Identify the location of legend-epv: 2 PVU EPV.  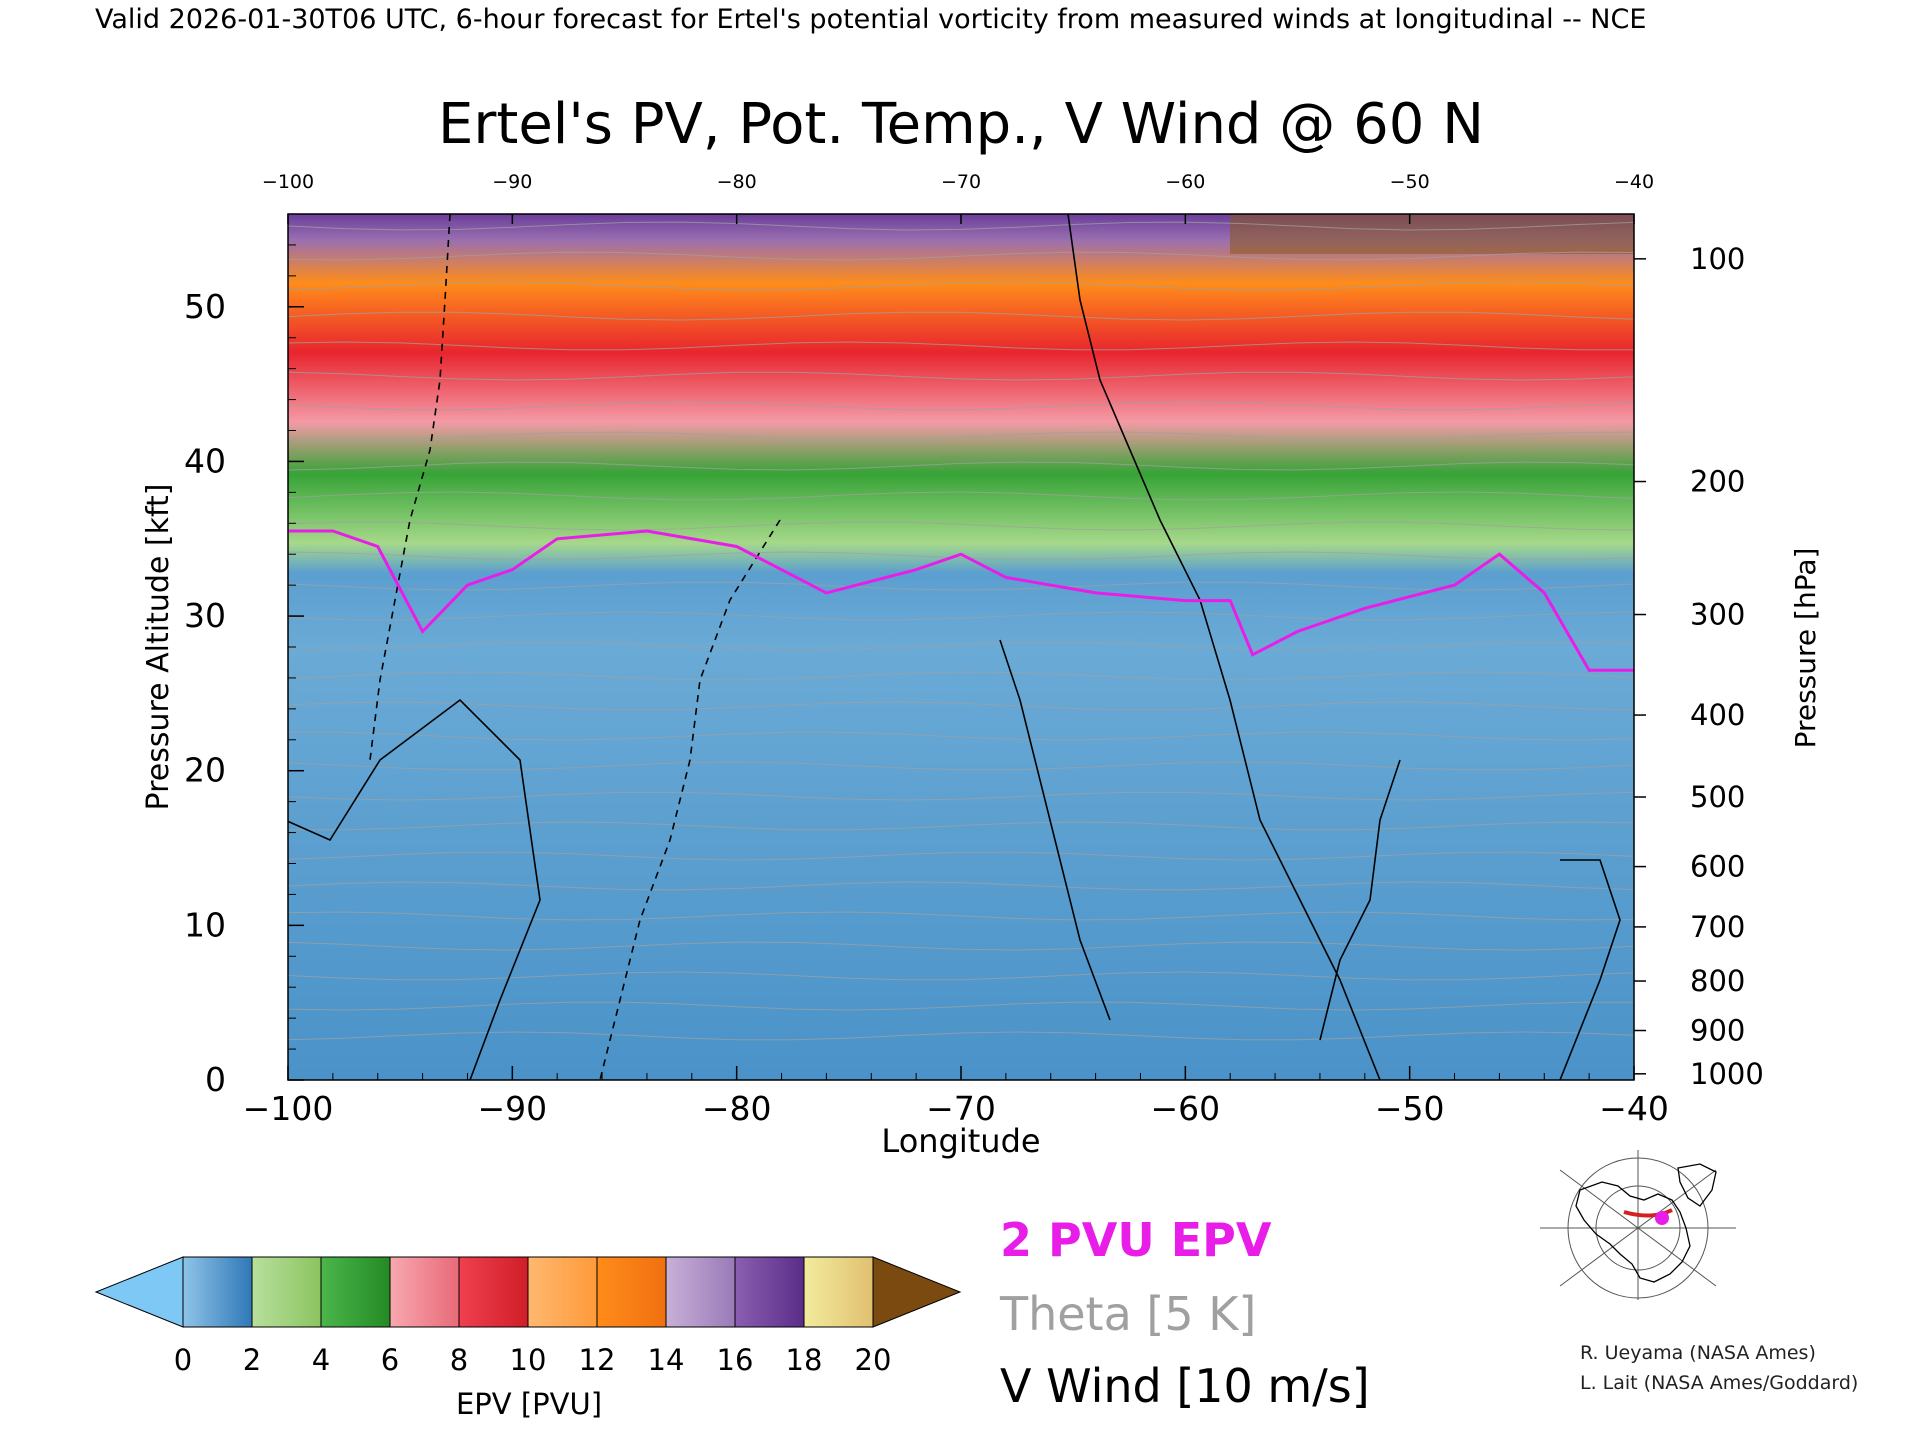
(1136, 1240).